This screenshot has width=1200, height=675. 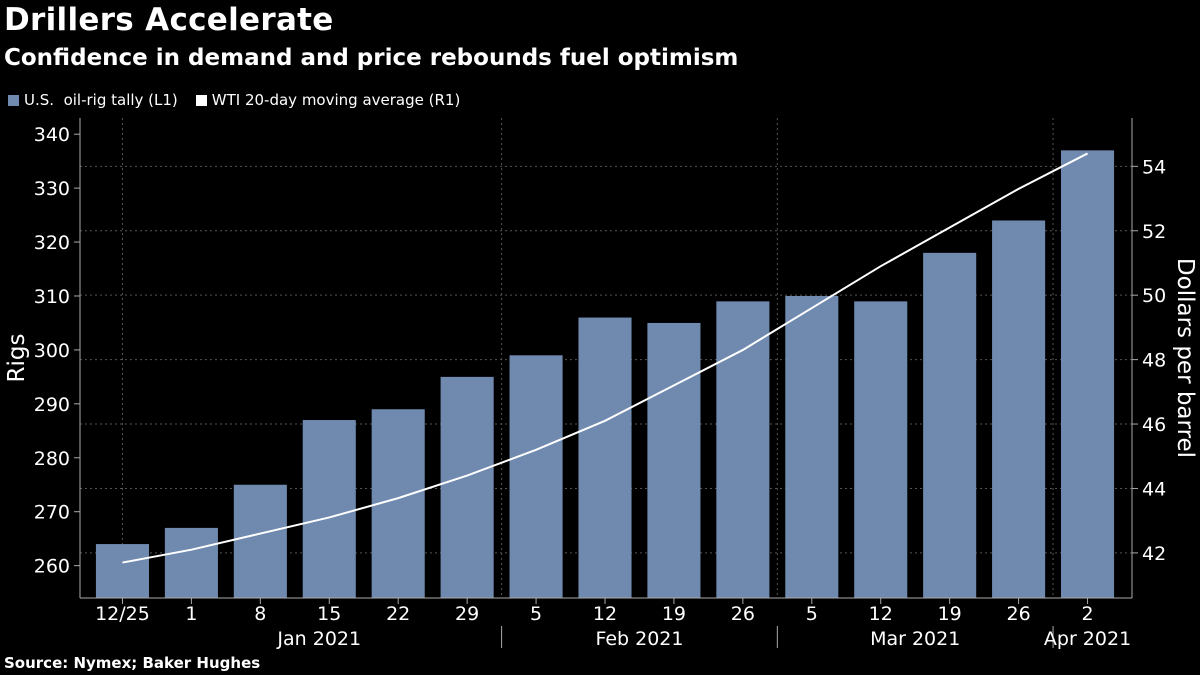 I want to click on x-tick-label: 2, so click(x=1087, y=614).